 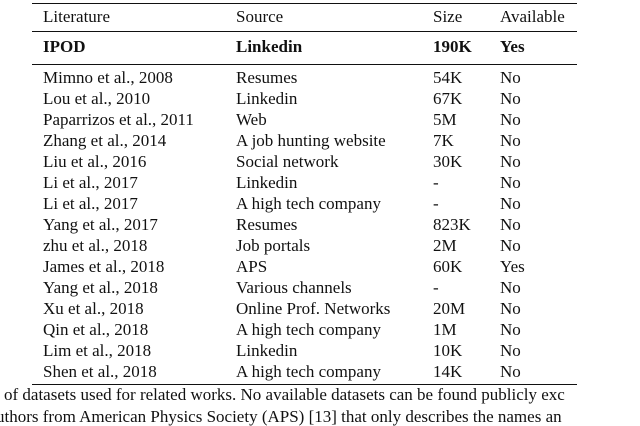 What do you see at coordinates (96, 329) in the screenshot?
I see `cell-literature: Qin et al., 2018` at bounding box center [96, 329].